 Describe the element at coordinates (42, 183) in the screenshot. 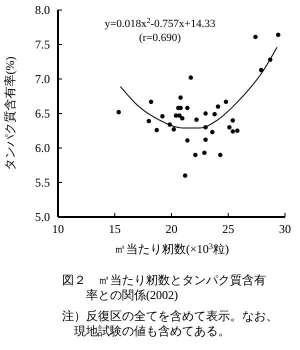

I see `y-tick-label: 5.5` at that location.